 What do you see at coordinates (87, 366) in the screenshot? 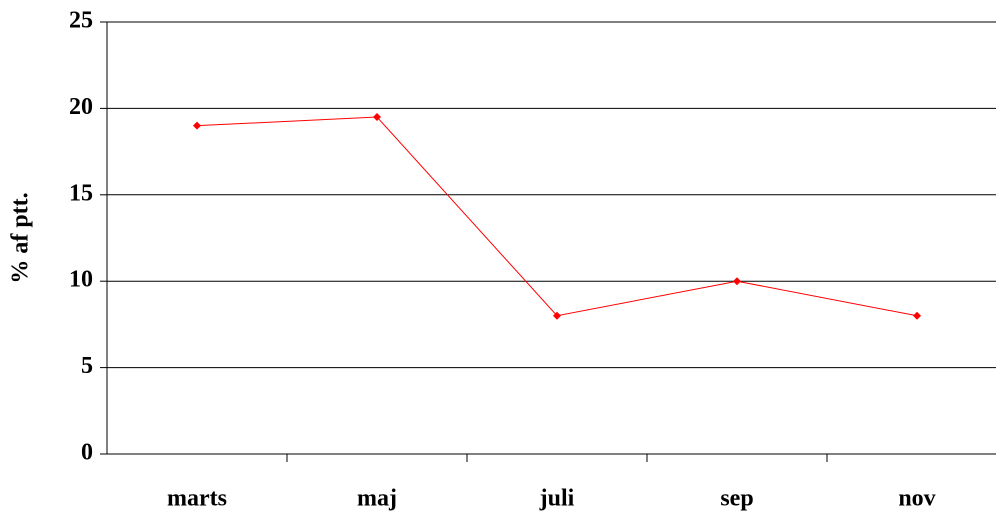
I see `y-tick-label: 5` at bounding box center [87, 366].